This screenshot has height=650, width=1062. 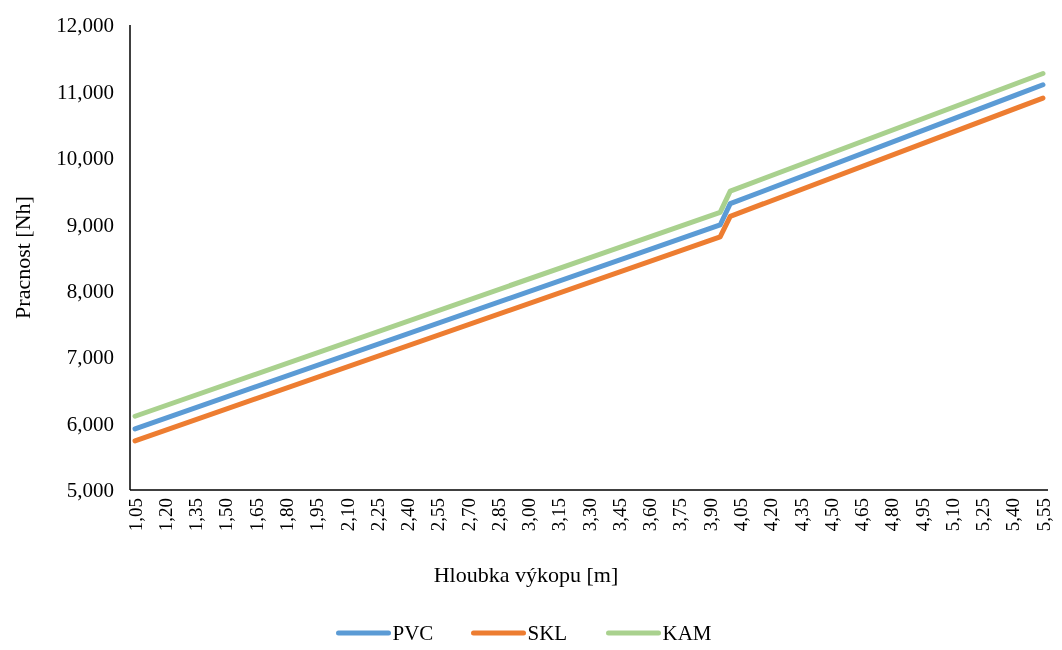 I want to click on x-tick-label: 3,45, so click(x=619, y=515).